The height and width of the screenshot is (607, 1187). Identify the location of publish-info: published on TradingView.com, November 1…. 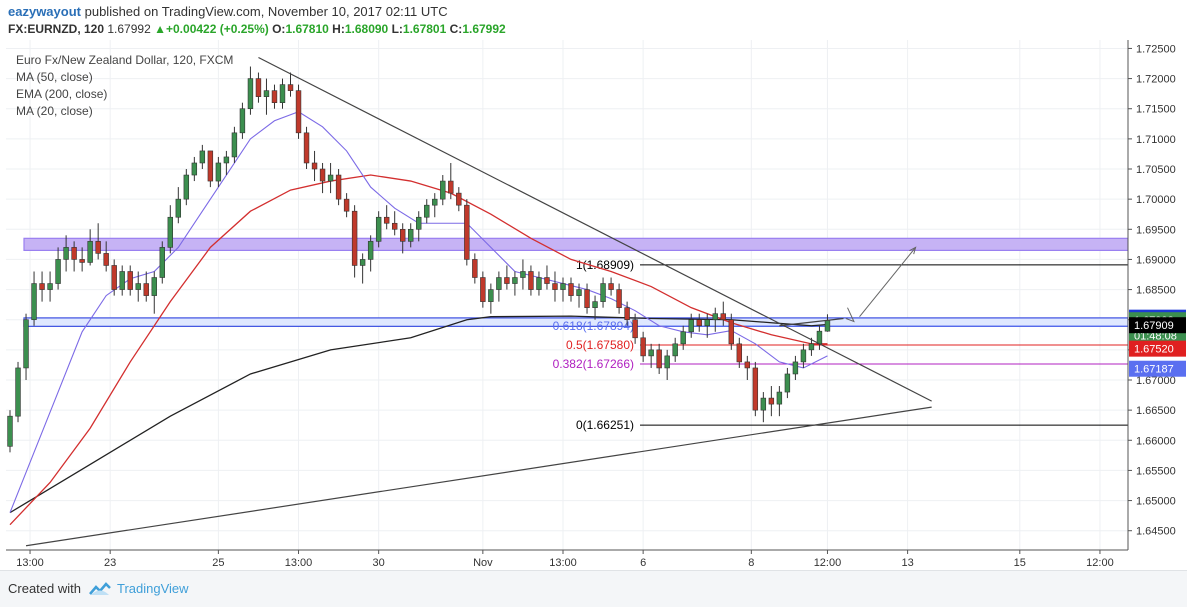
(266, 11).